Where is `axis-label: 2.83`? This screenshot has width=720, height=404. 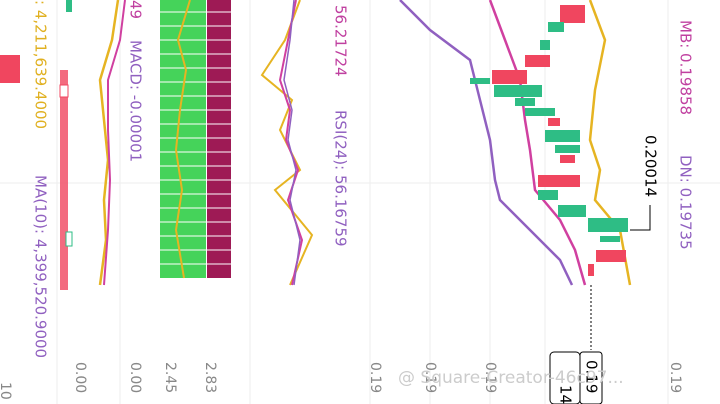 axis-label: 2.83 is located at coordinates (210, 377).